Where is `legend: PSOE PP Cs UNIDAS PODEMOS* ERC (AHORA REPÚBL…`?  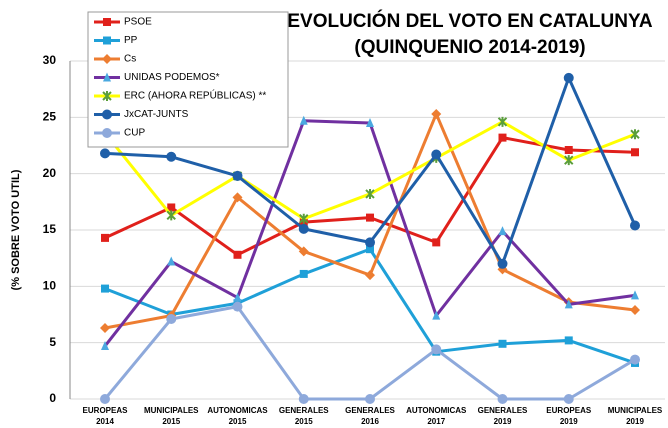
legend: PSOE PP Cs UNIDAS PODEMOS* ERC (AHORA REPÚBL… is located at coordinates (188, 79).